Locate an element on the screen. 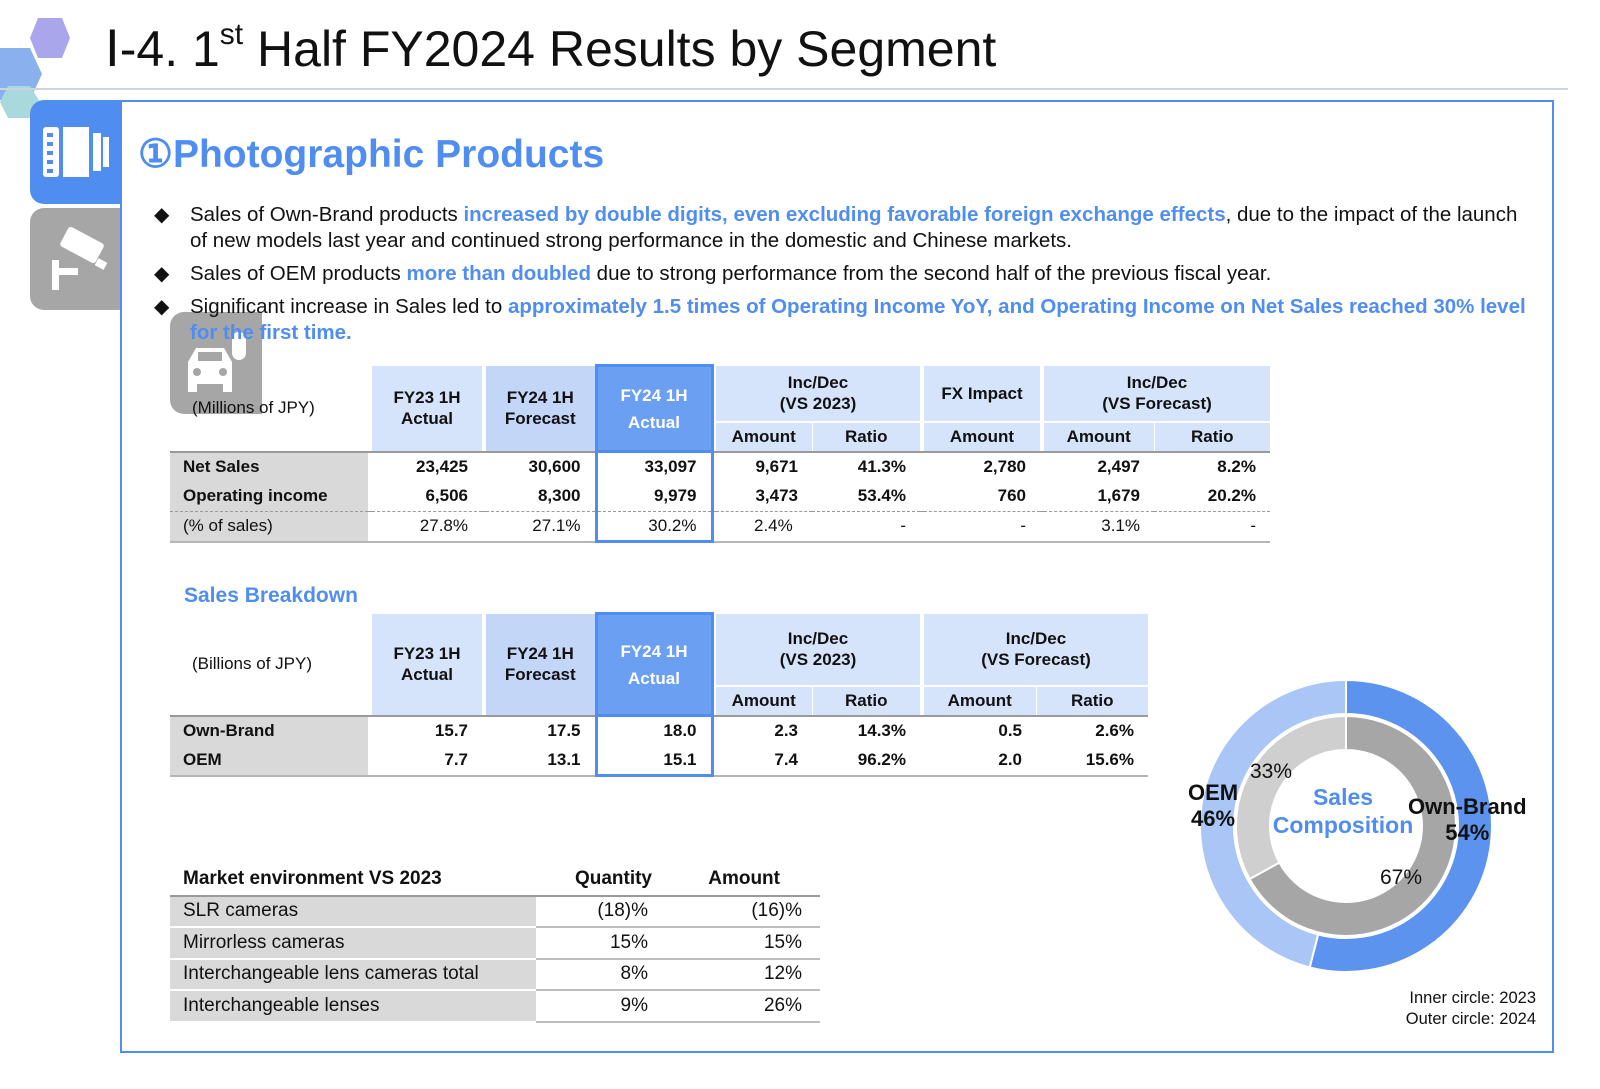  cell-value: 17.5 is located at coordinates (541, 730).